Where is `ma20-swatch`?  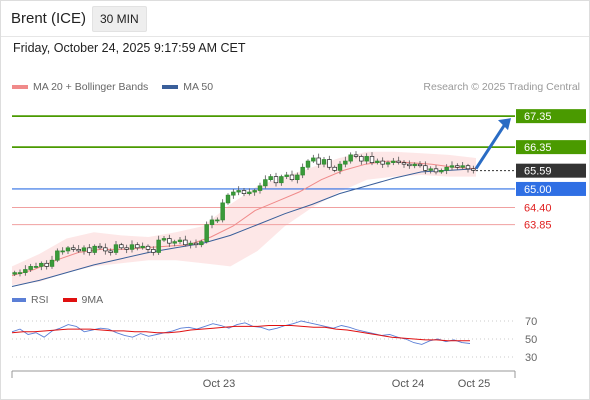 ma20-swatch is located at coordinates (20, 87).